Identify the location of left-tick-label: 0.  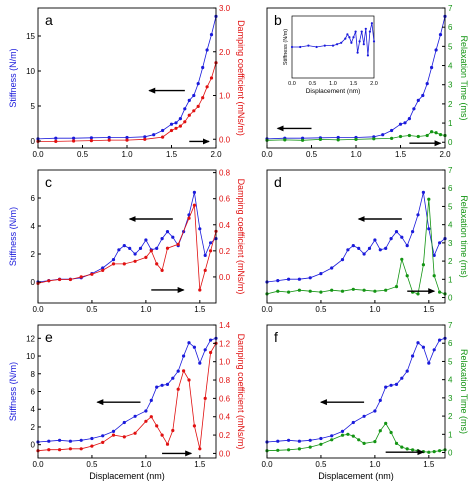
(33, 282).